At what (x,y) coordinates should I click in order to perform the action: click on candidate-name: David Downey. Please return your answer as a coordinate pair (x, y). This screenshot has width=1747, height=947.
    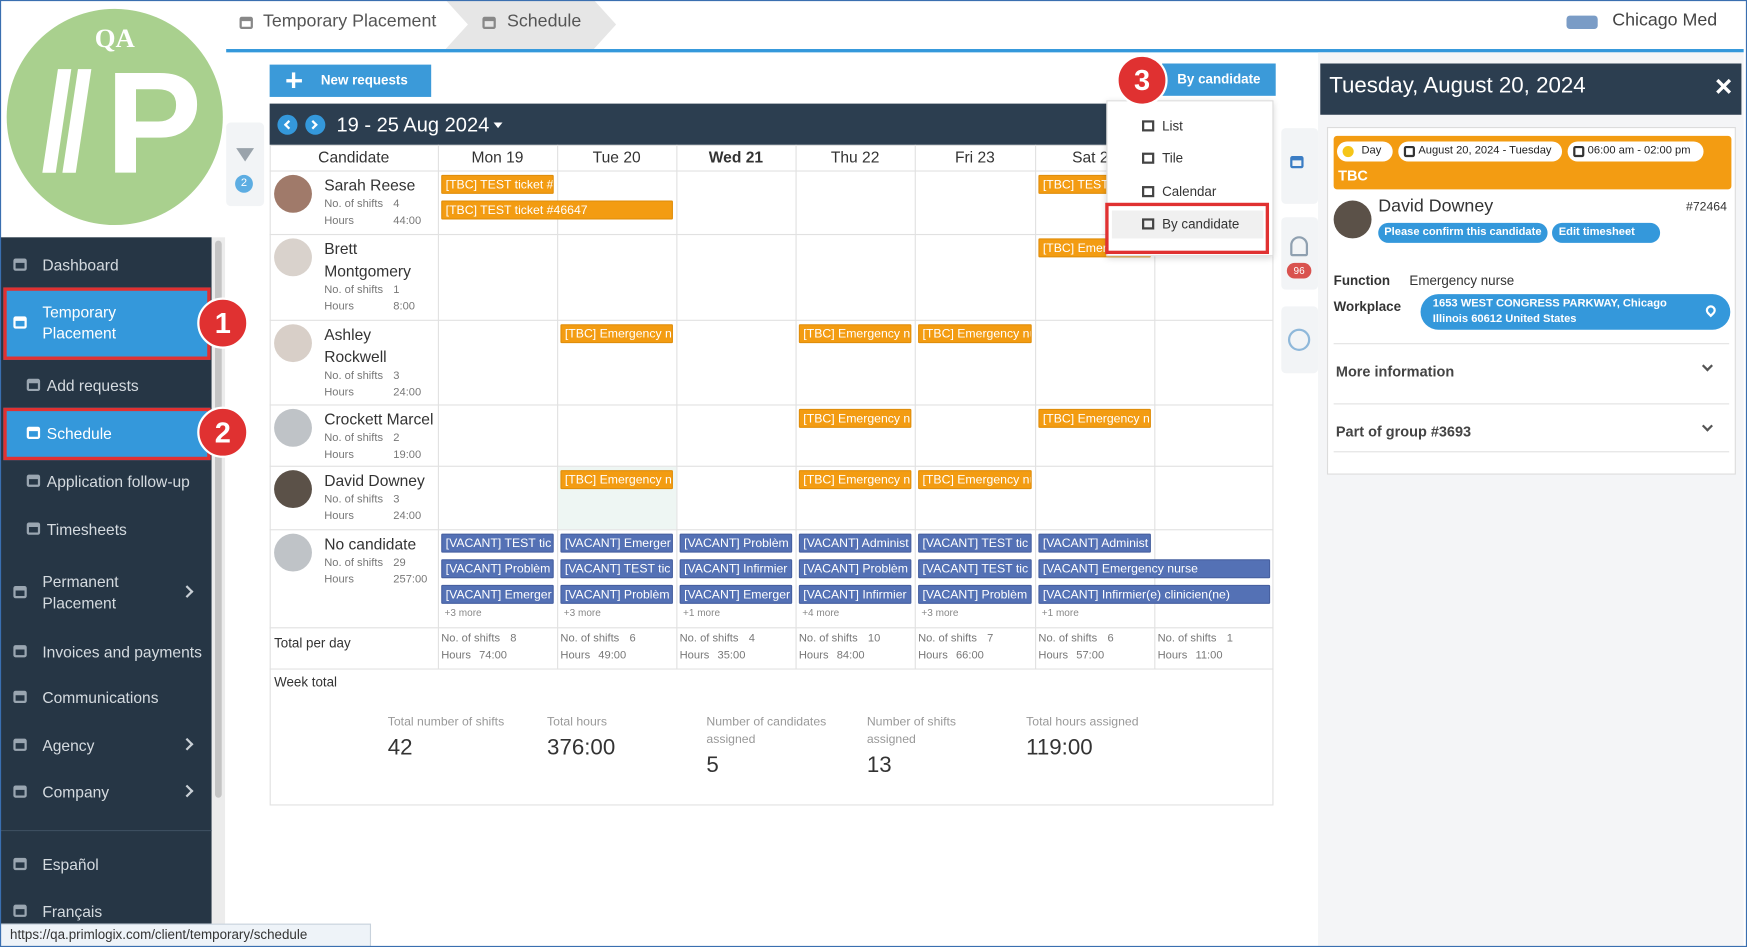
    Looking at the image, I should click on (374, 480).